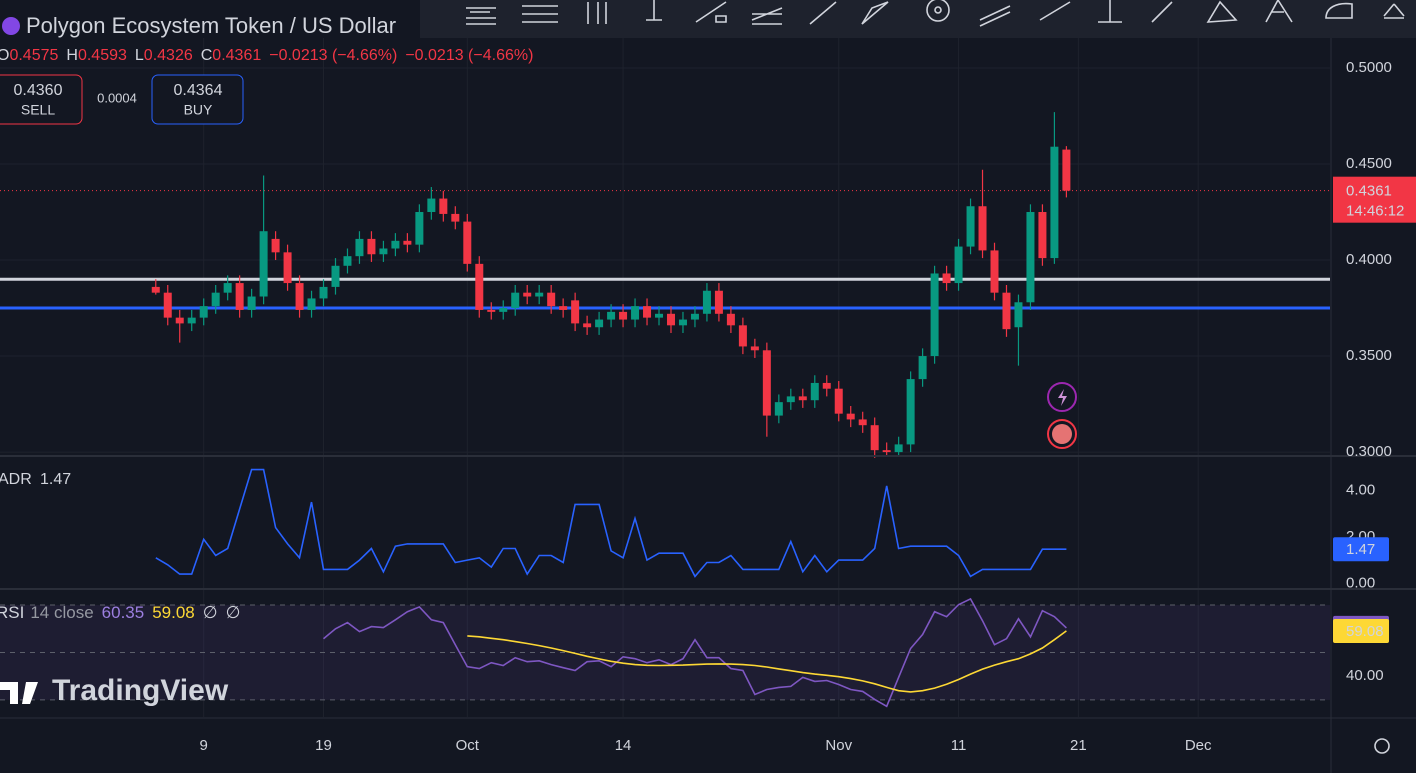 The image size is (1416, 773). What do you see at coordinates (173, 612) in the screenshot?
I see `rsi-ma-value: 59.08` at bounding box center [173, 612].